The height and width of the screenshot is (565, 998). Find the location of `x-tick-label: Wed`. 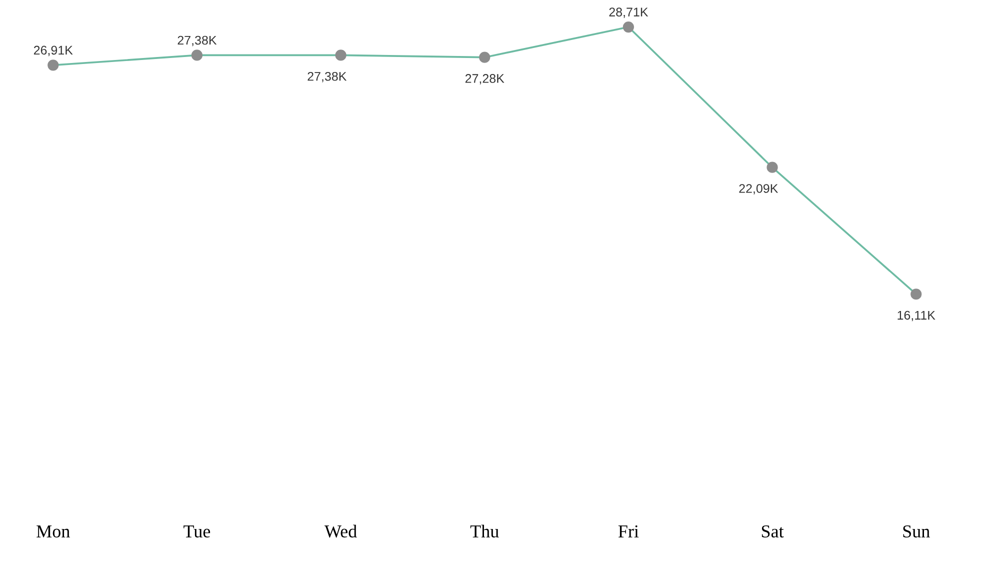

x-tick-label: Wed is located at coordinates (340, 531).